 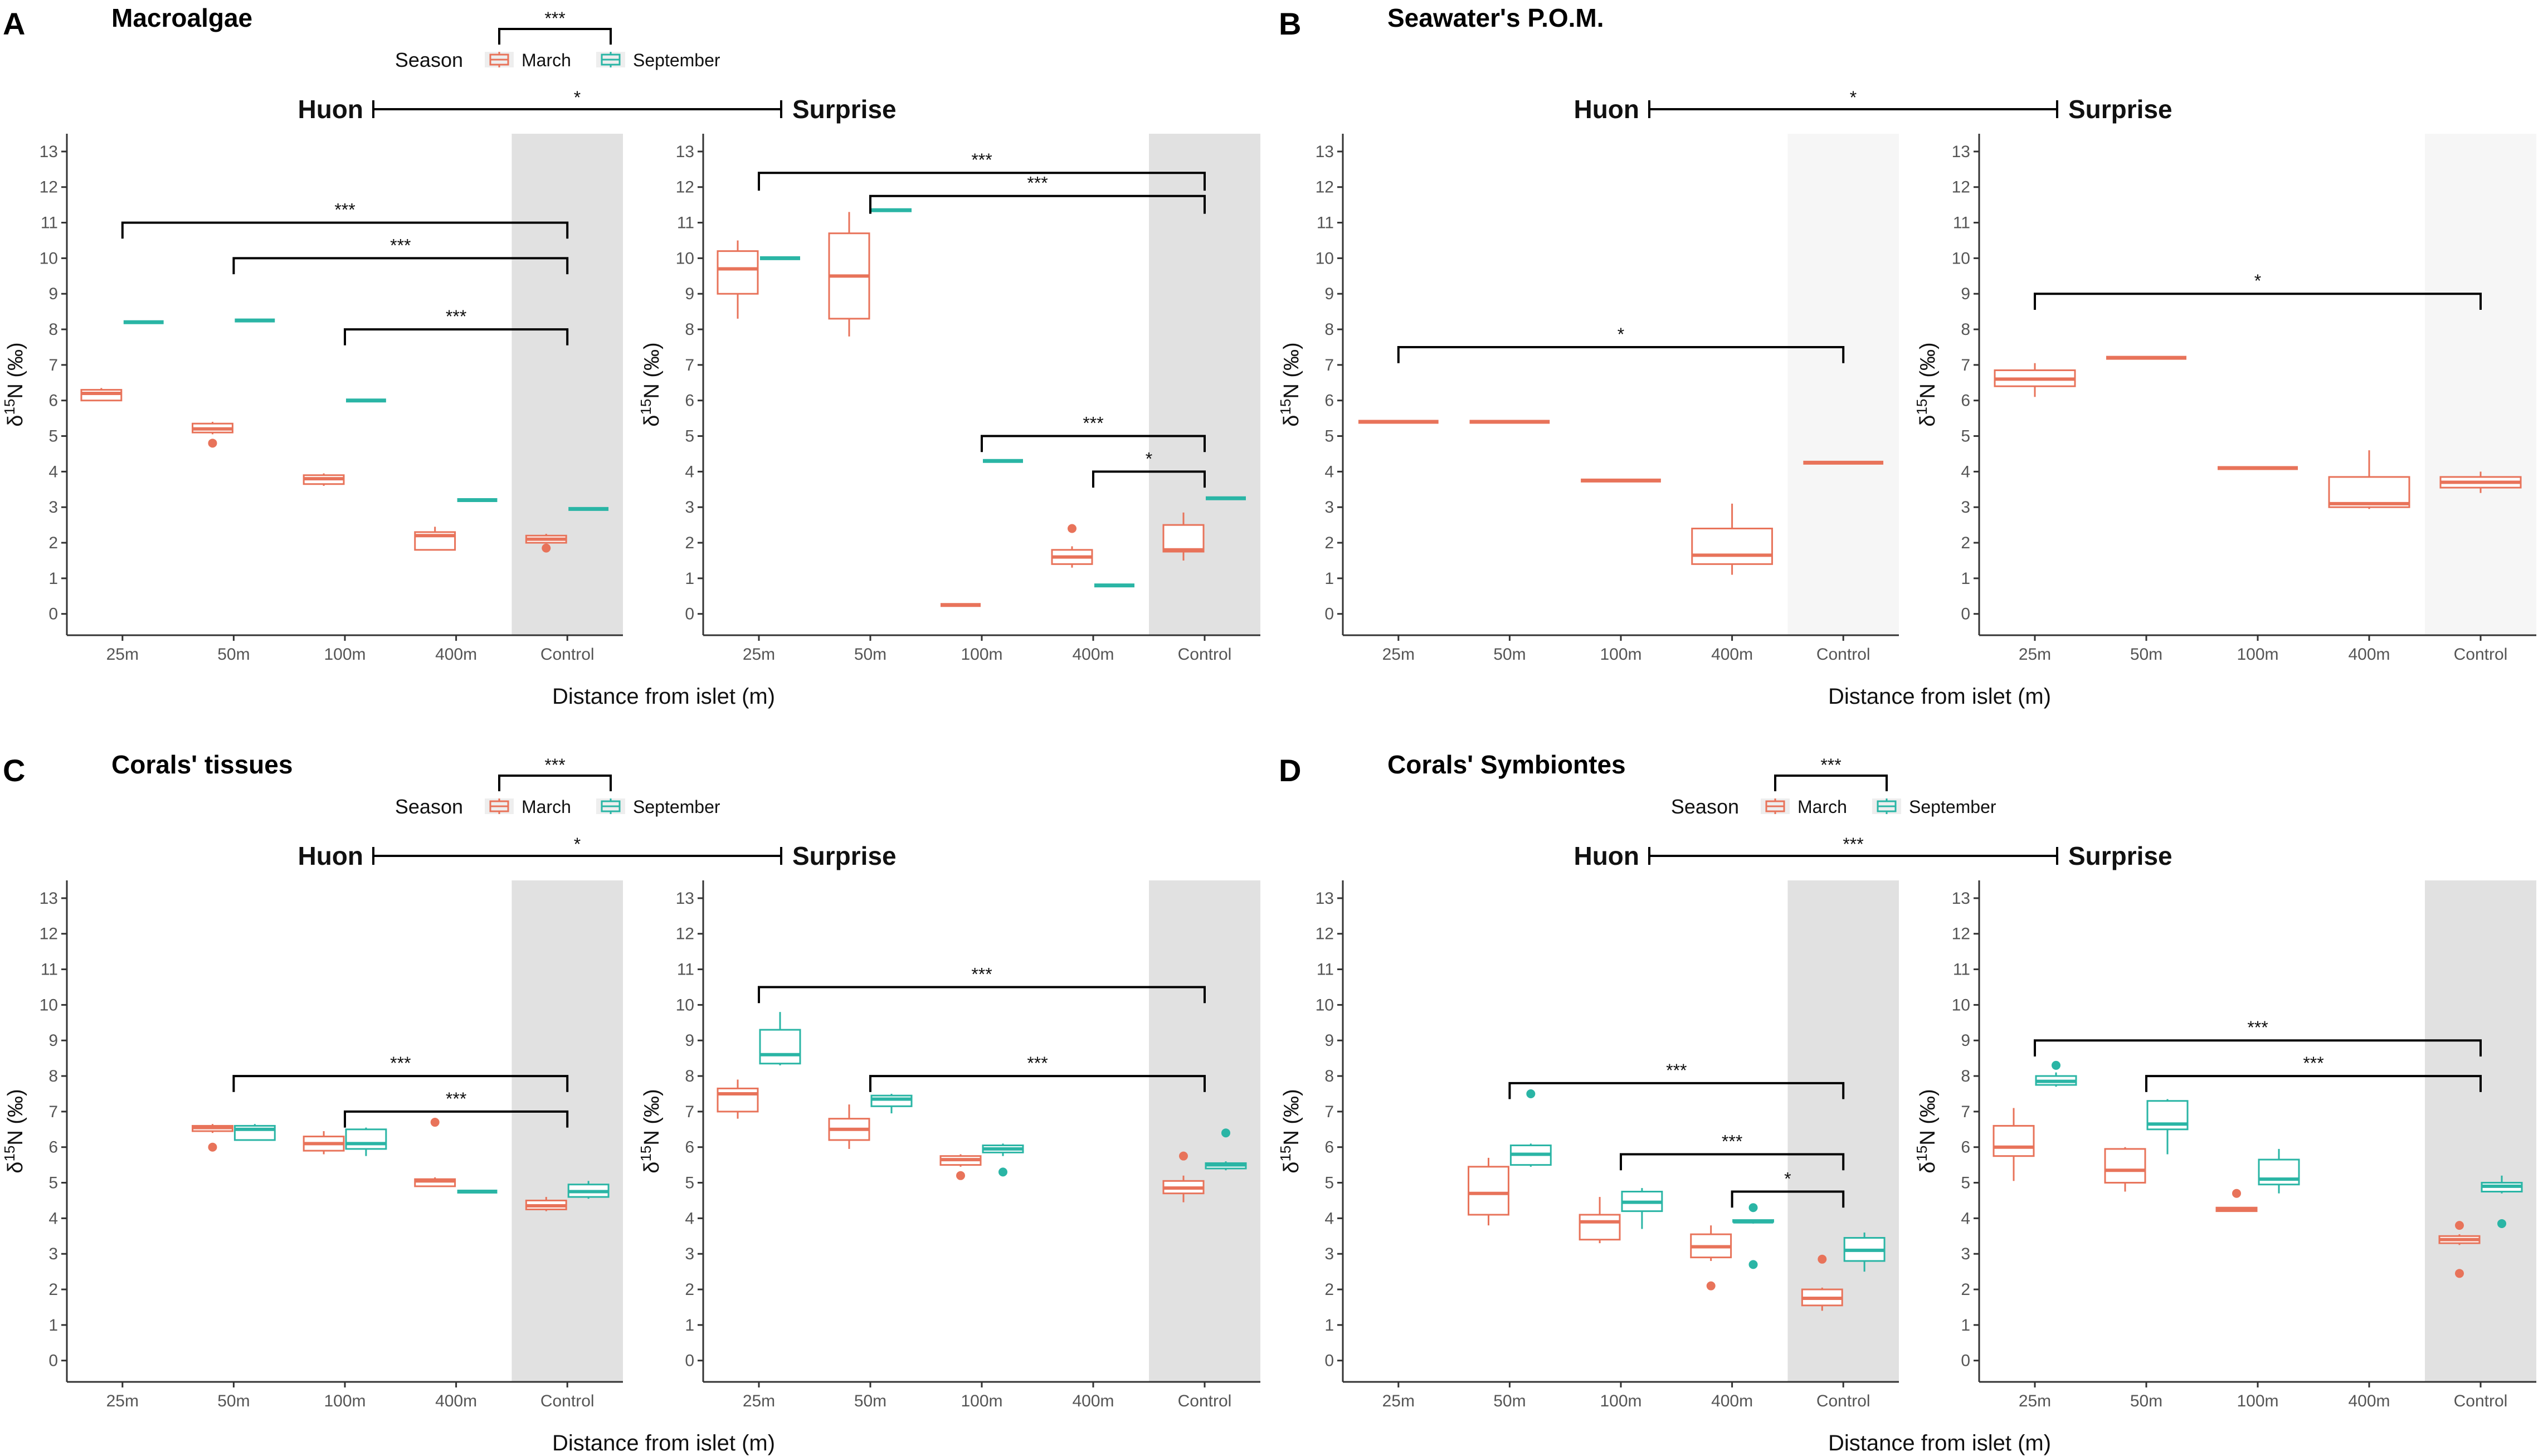 I want to click on site-label-surprise: Surprise, so click(x=845, y=109).